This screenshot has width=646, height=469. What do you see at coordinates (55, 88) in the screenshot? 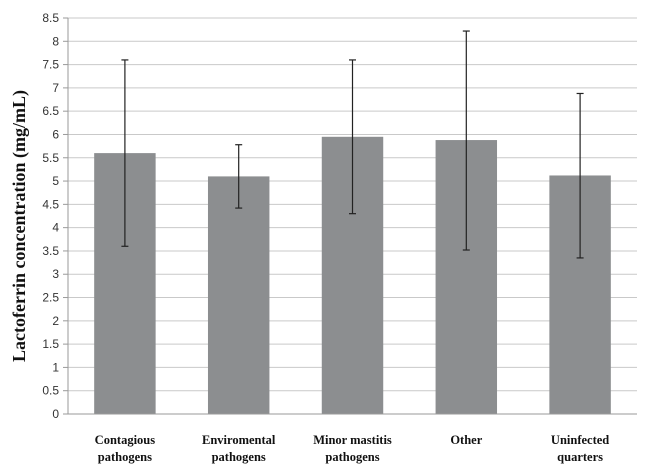
I see `y-tick-label: 7` at bounding box center [55, 88].